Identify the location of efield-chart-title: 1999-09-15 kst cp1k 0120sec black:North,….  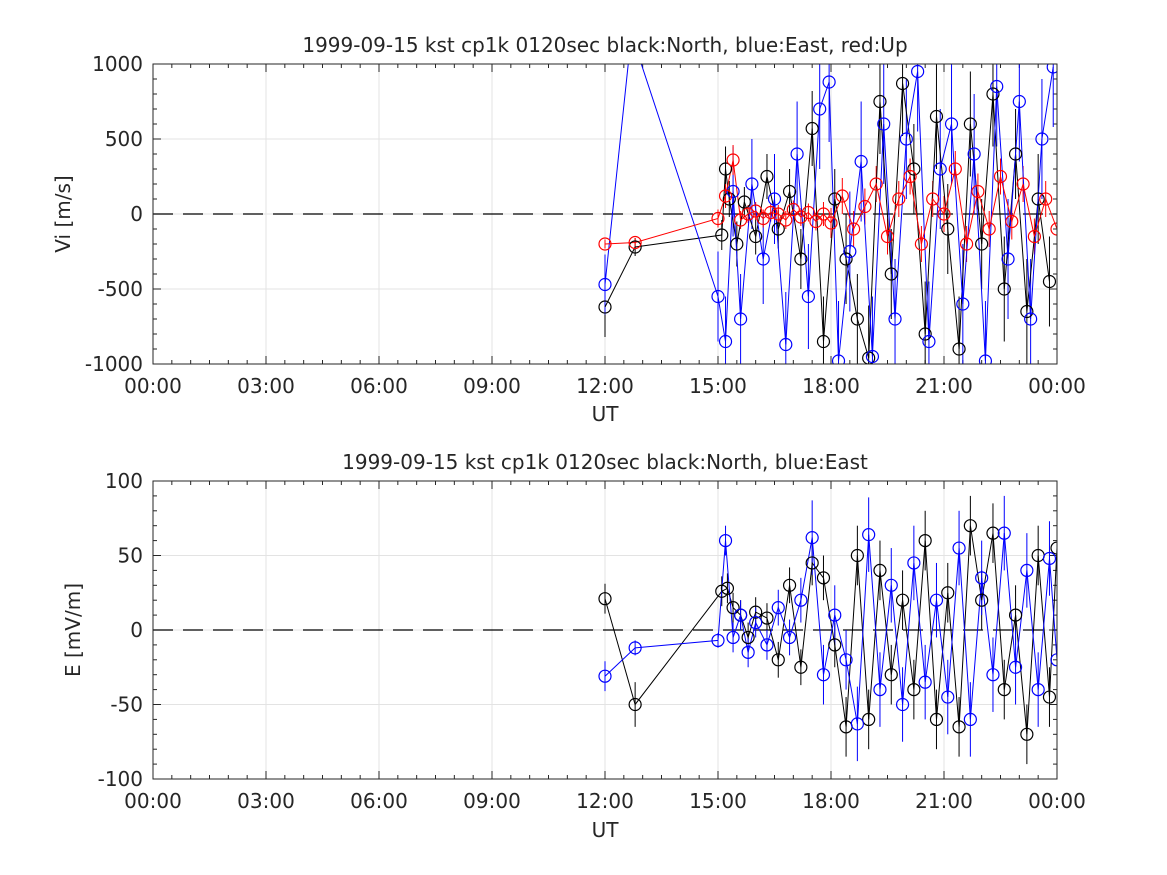
(605, 462).